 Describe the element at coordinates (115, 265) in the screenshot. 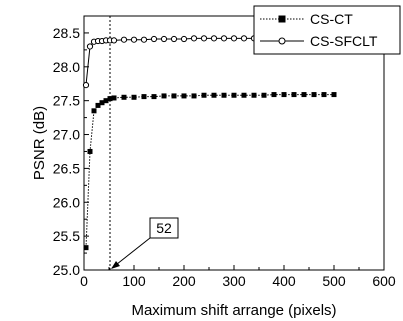

I see `annotation-arrowhead` at that location.